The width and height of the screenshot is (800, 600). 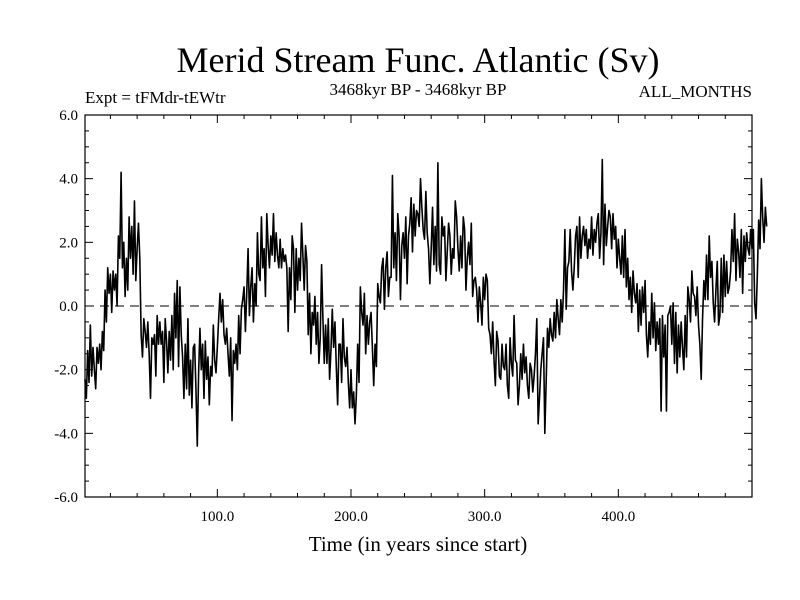 I want to click on y-tick-label: -6.0, so click(x=66, y=498).